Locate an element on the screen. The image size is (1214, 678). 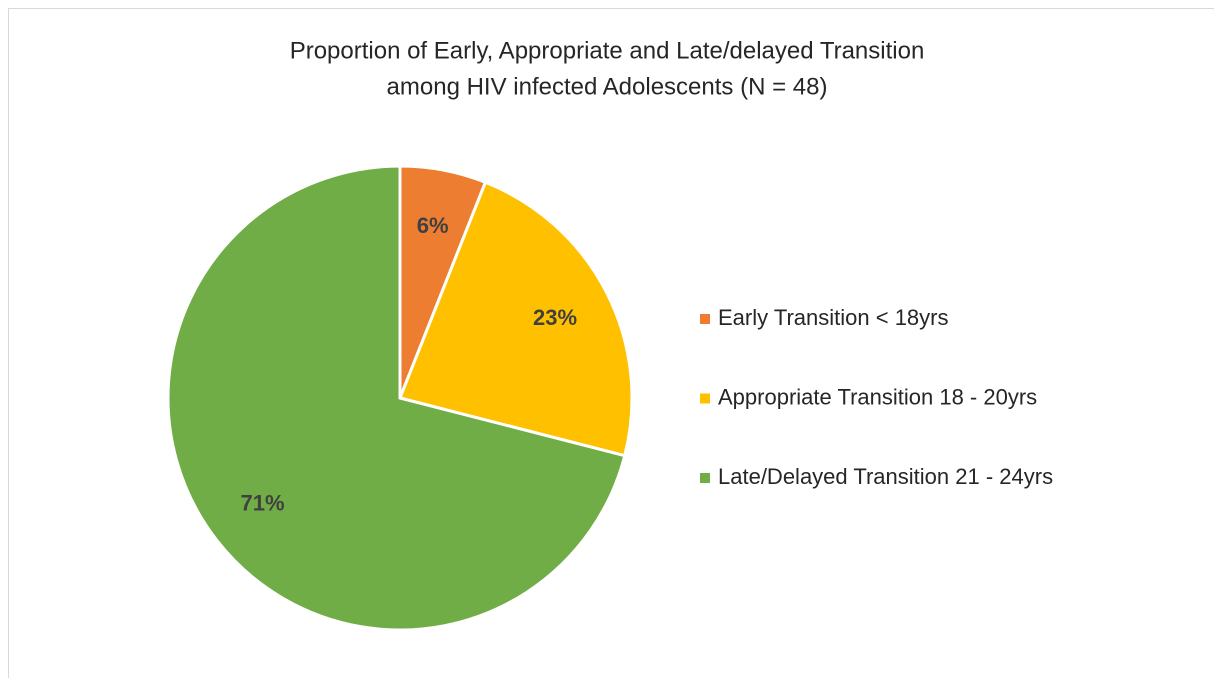
legend-label: Appropriate Transition 18 - 20yrs is located at coordinates (877, 396).